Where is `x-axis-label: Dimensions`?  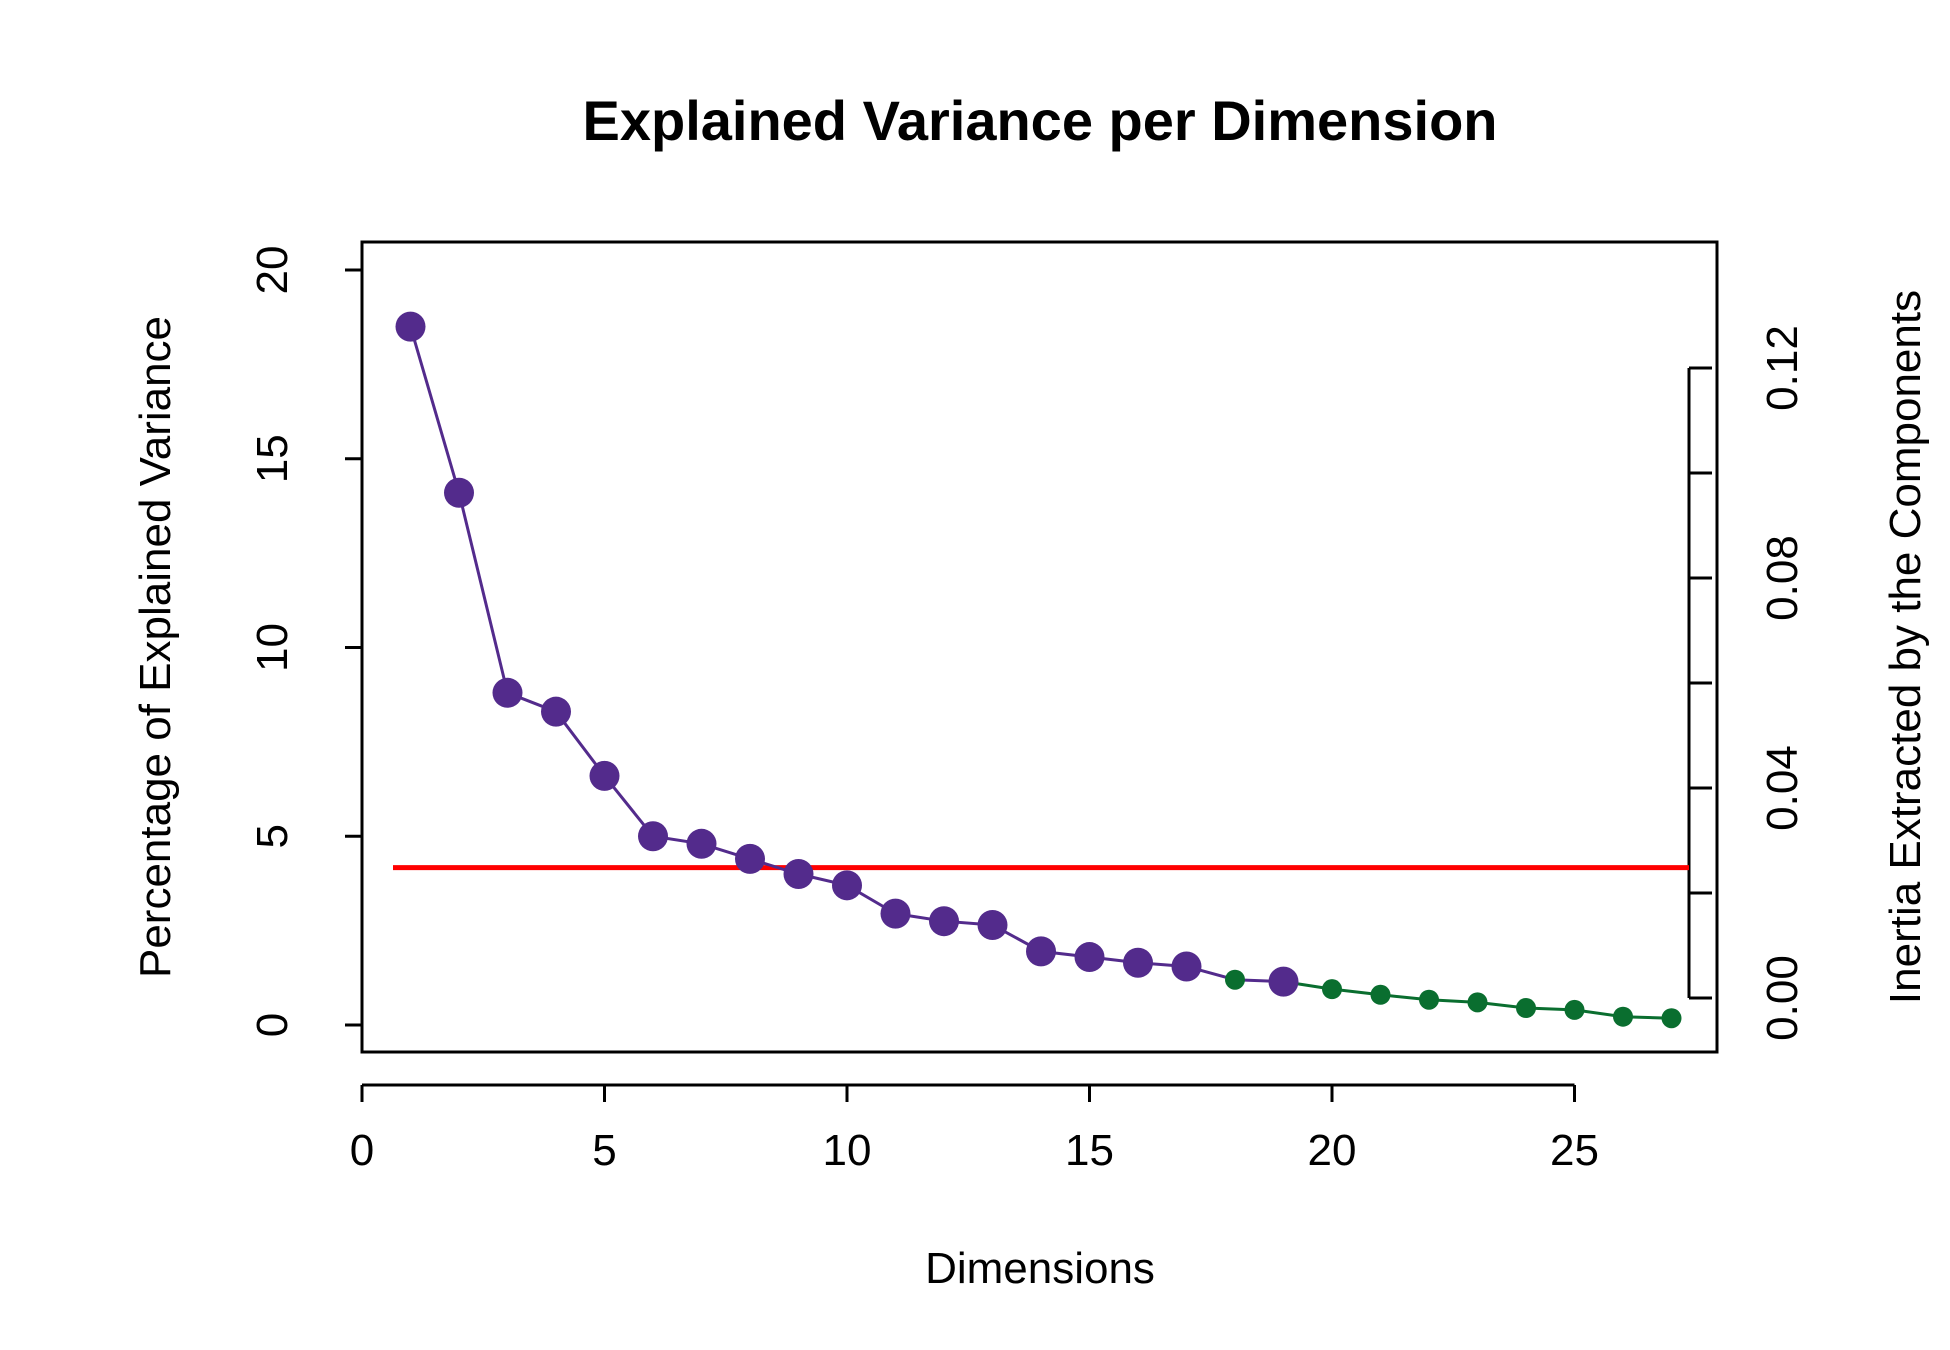
x-axis-label: Dimensions is located at coordinates (1040, 1268).